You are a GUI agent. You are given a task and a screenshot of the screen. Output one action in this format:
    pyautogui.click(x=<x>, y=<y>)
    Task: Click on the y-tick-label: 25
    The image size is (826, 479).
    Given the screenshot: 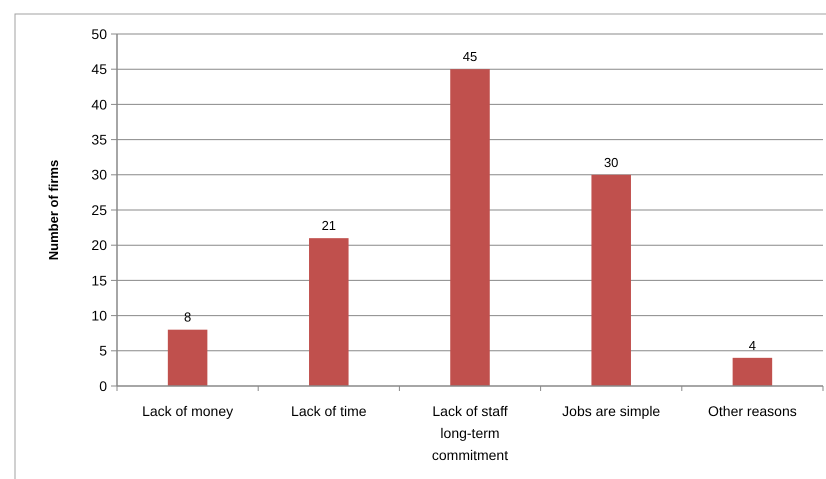 What is the action you would take?
    pyautogui.click(x=99, y=210)
    